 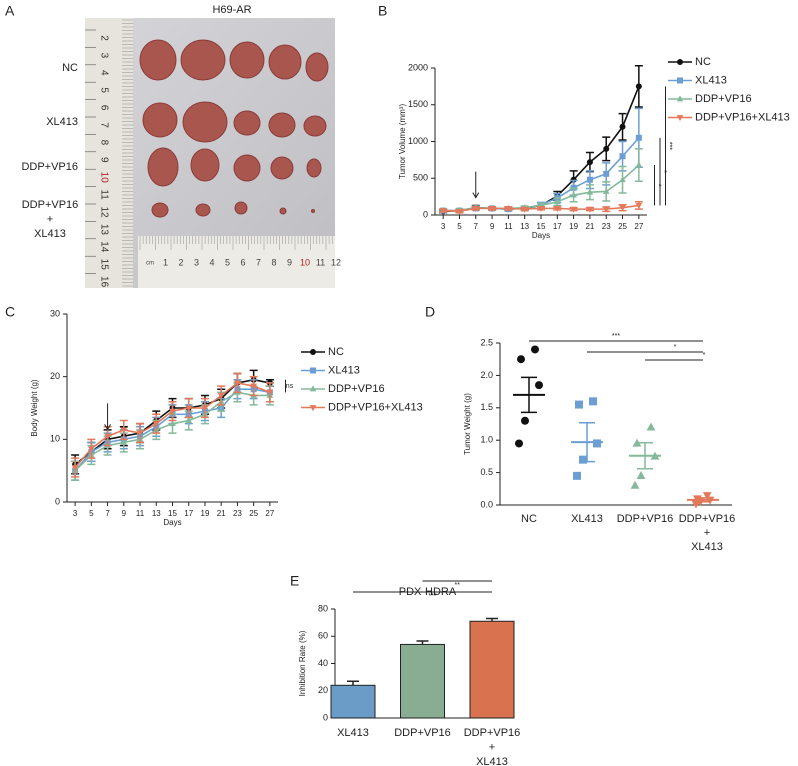 What do you see at coordinates (638, 226) in the screenshot?
I see `x-tick-label: 27` at bounding box center [638, 226].